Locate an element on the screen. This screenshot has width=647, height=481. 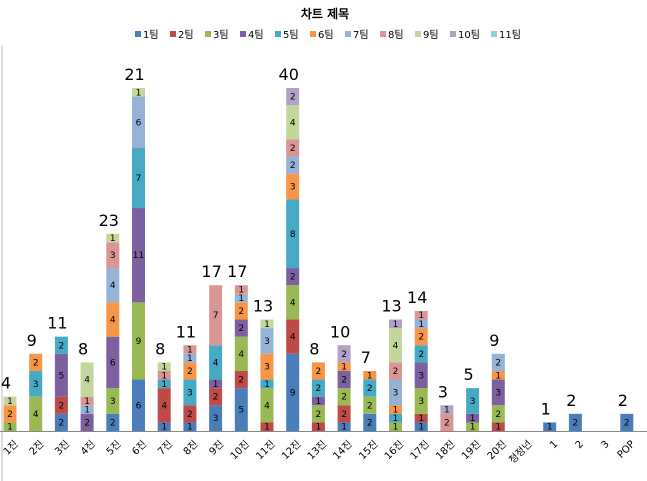
bar-segment-12진-10팀 is located at coordinates (293, 97).